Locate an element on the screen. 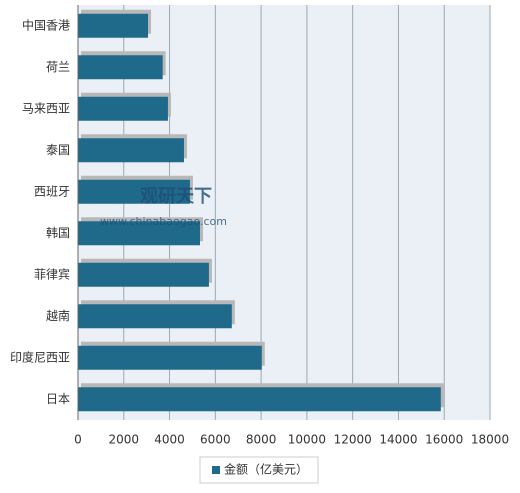 Image resolution: width=520 pixels, height=493 pixels. x-tick-label: 14000 is located at coordinates (398, 440).